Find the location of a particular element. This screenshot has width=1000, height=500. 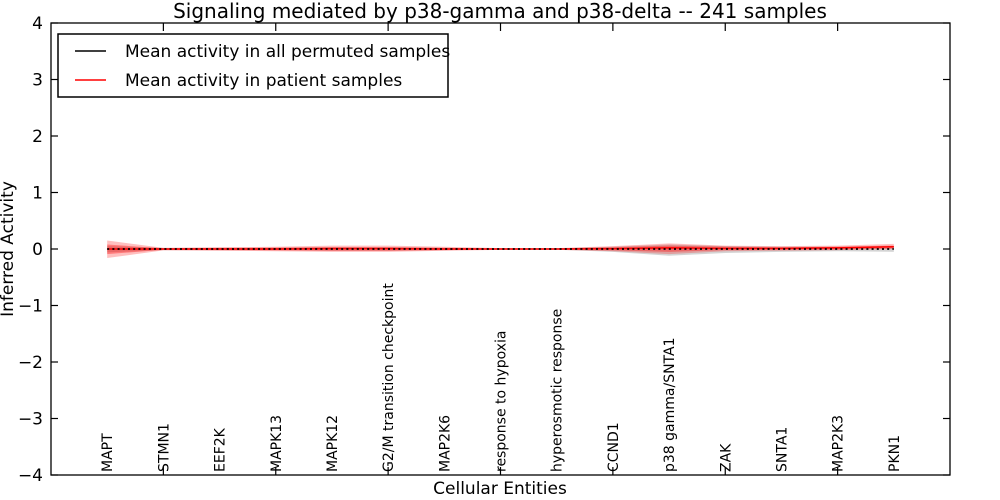

legend-label-patient: Mean activity in patient samples is located at coordinates (263, 81).